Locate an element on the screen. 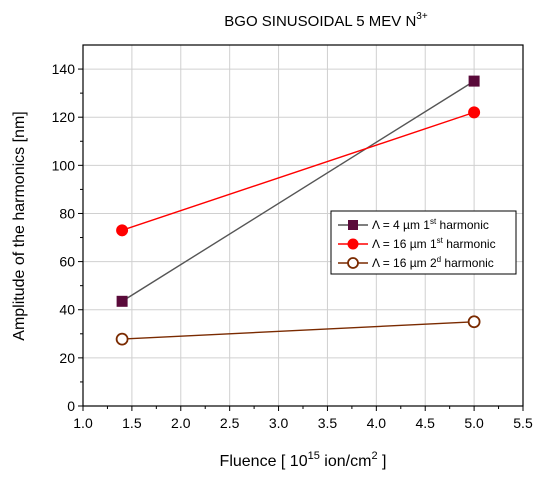  legend-label: Λ = 16 µm 1st harmonic is located at coordinates (434, 243).